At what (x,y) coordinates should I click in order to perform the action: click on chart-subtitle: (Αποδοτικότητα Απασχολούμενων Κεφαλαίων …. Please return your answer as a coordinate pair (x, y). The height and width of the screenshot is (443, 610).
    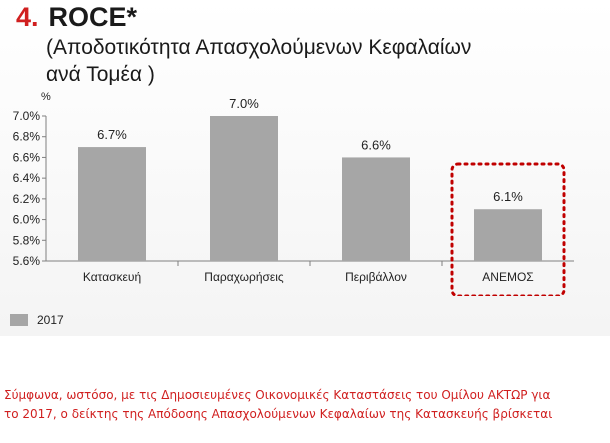
    Looking at the image, I should click on (316, 61).